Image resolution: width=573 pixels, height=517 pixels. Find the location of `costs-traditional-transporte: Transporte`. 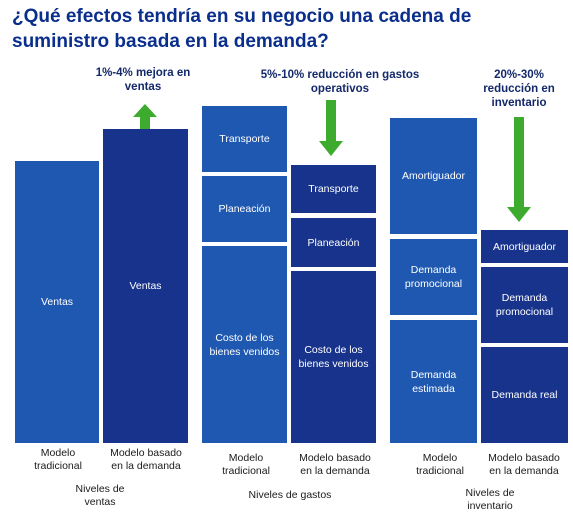

costs-traditional-transporte: Transporte is located at coordinates (244, 139).